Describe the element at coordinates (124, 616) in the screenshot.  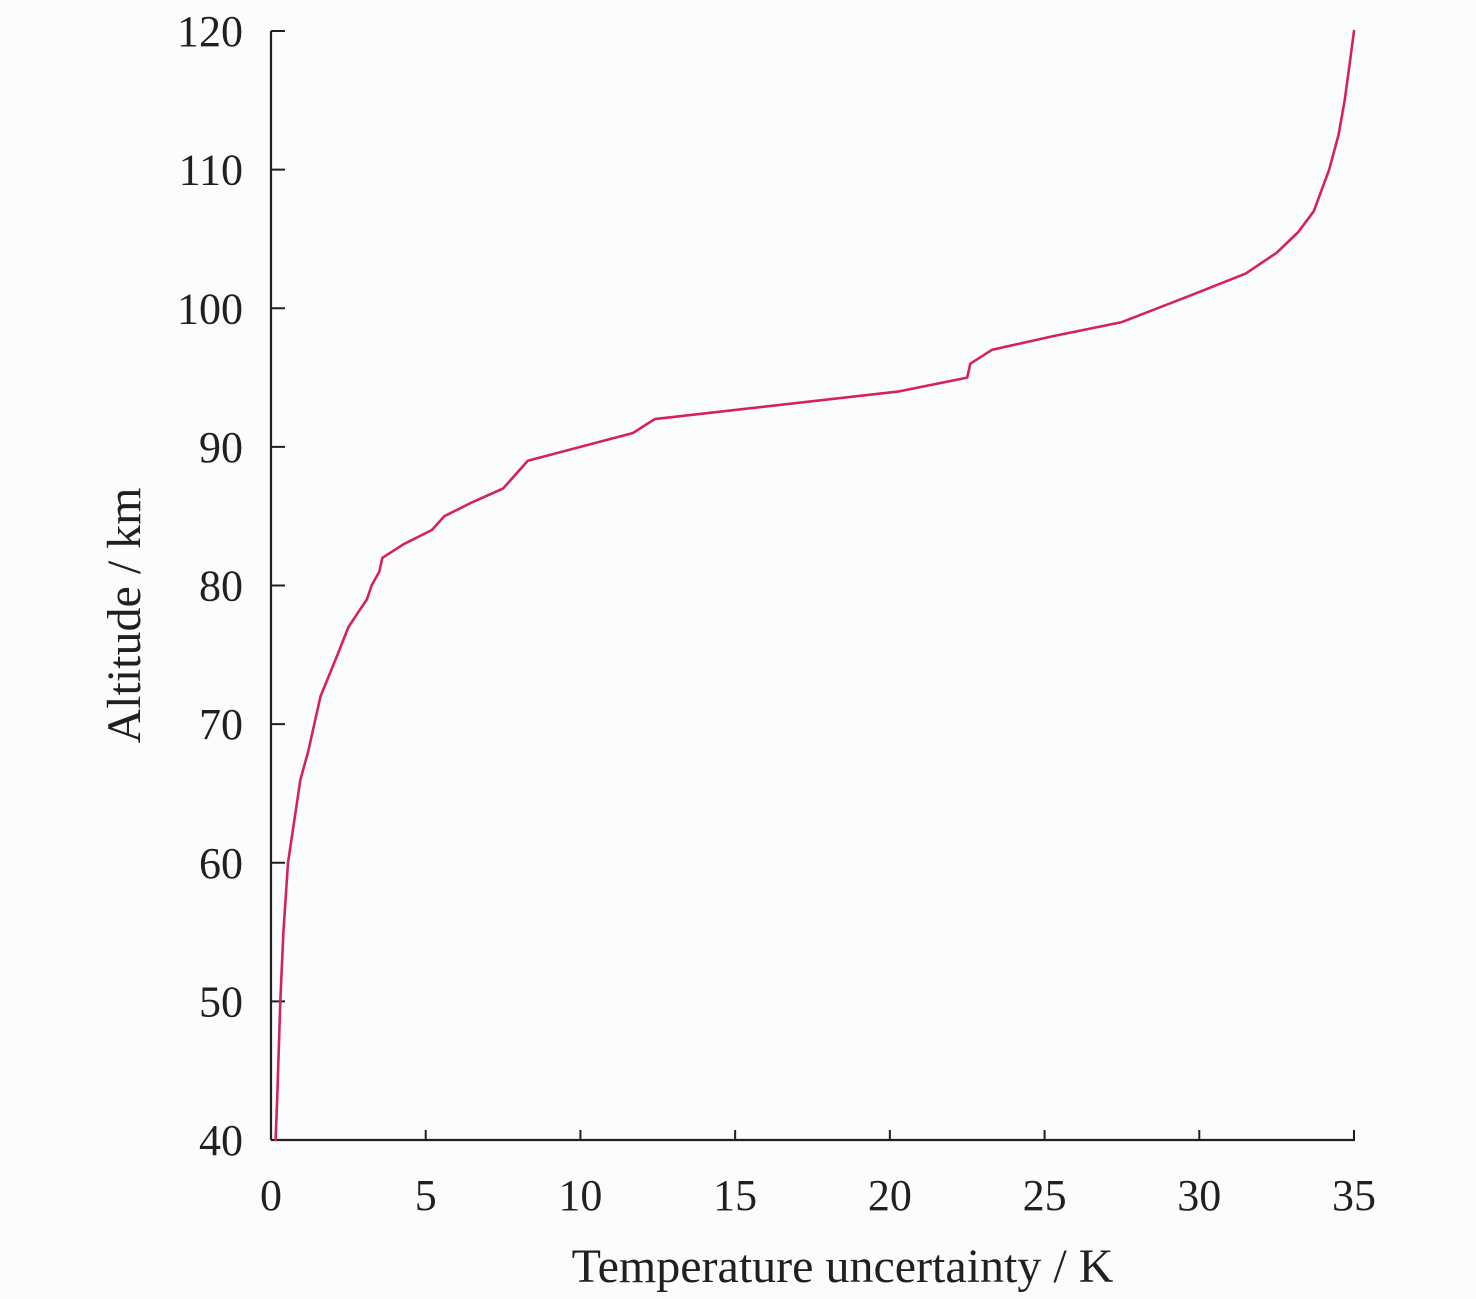
I see `y-axis-title: Altitude / km` at that location.